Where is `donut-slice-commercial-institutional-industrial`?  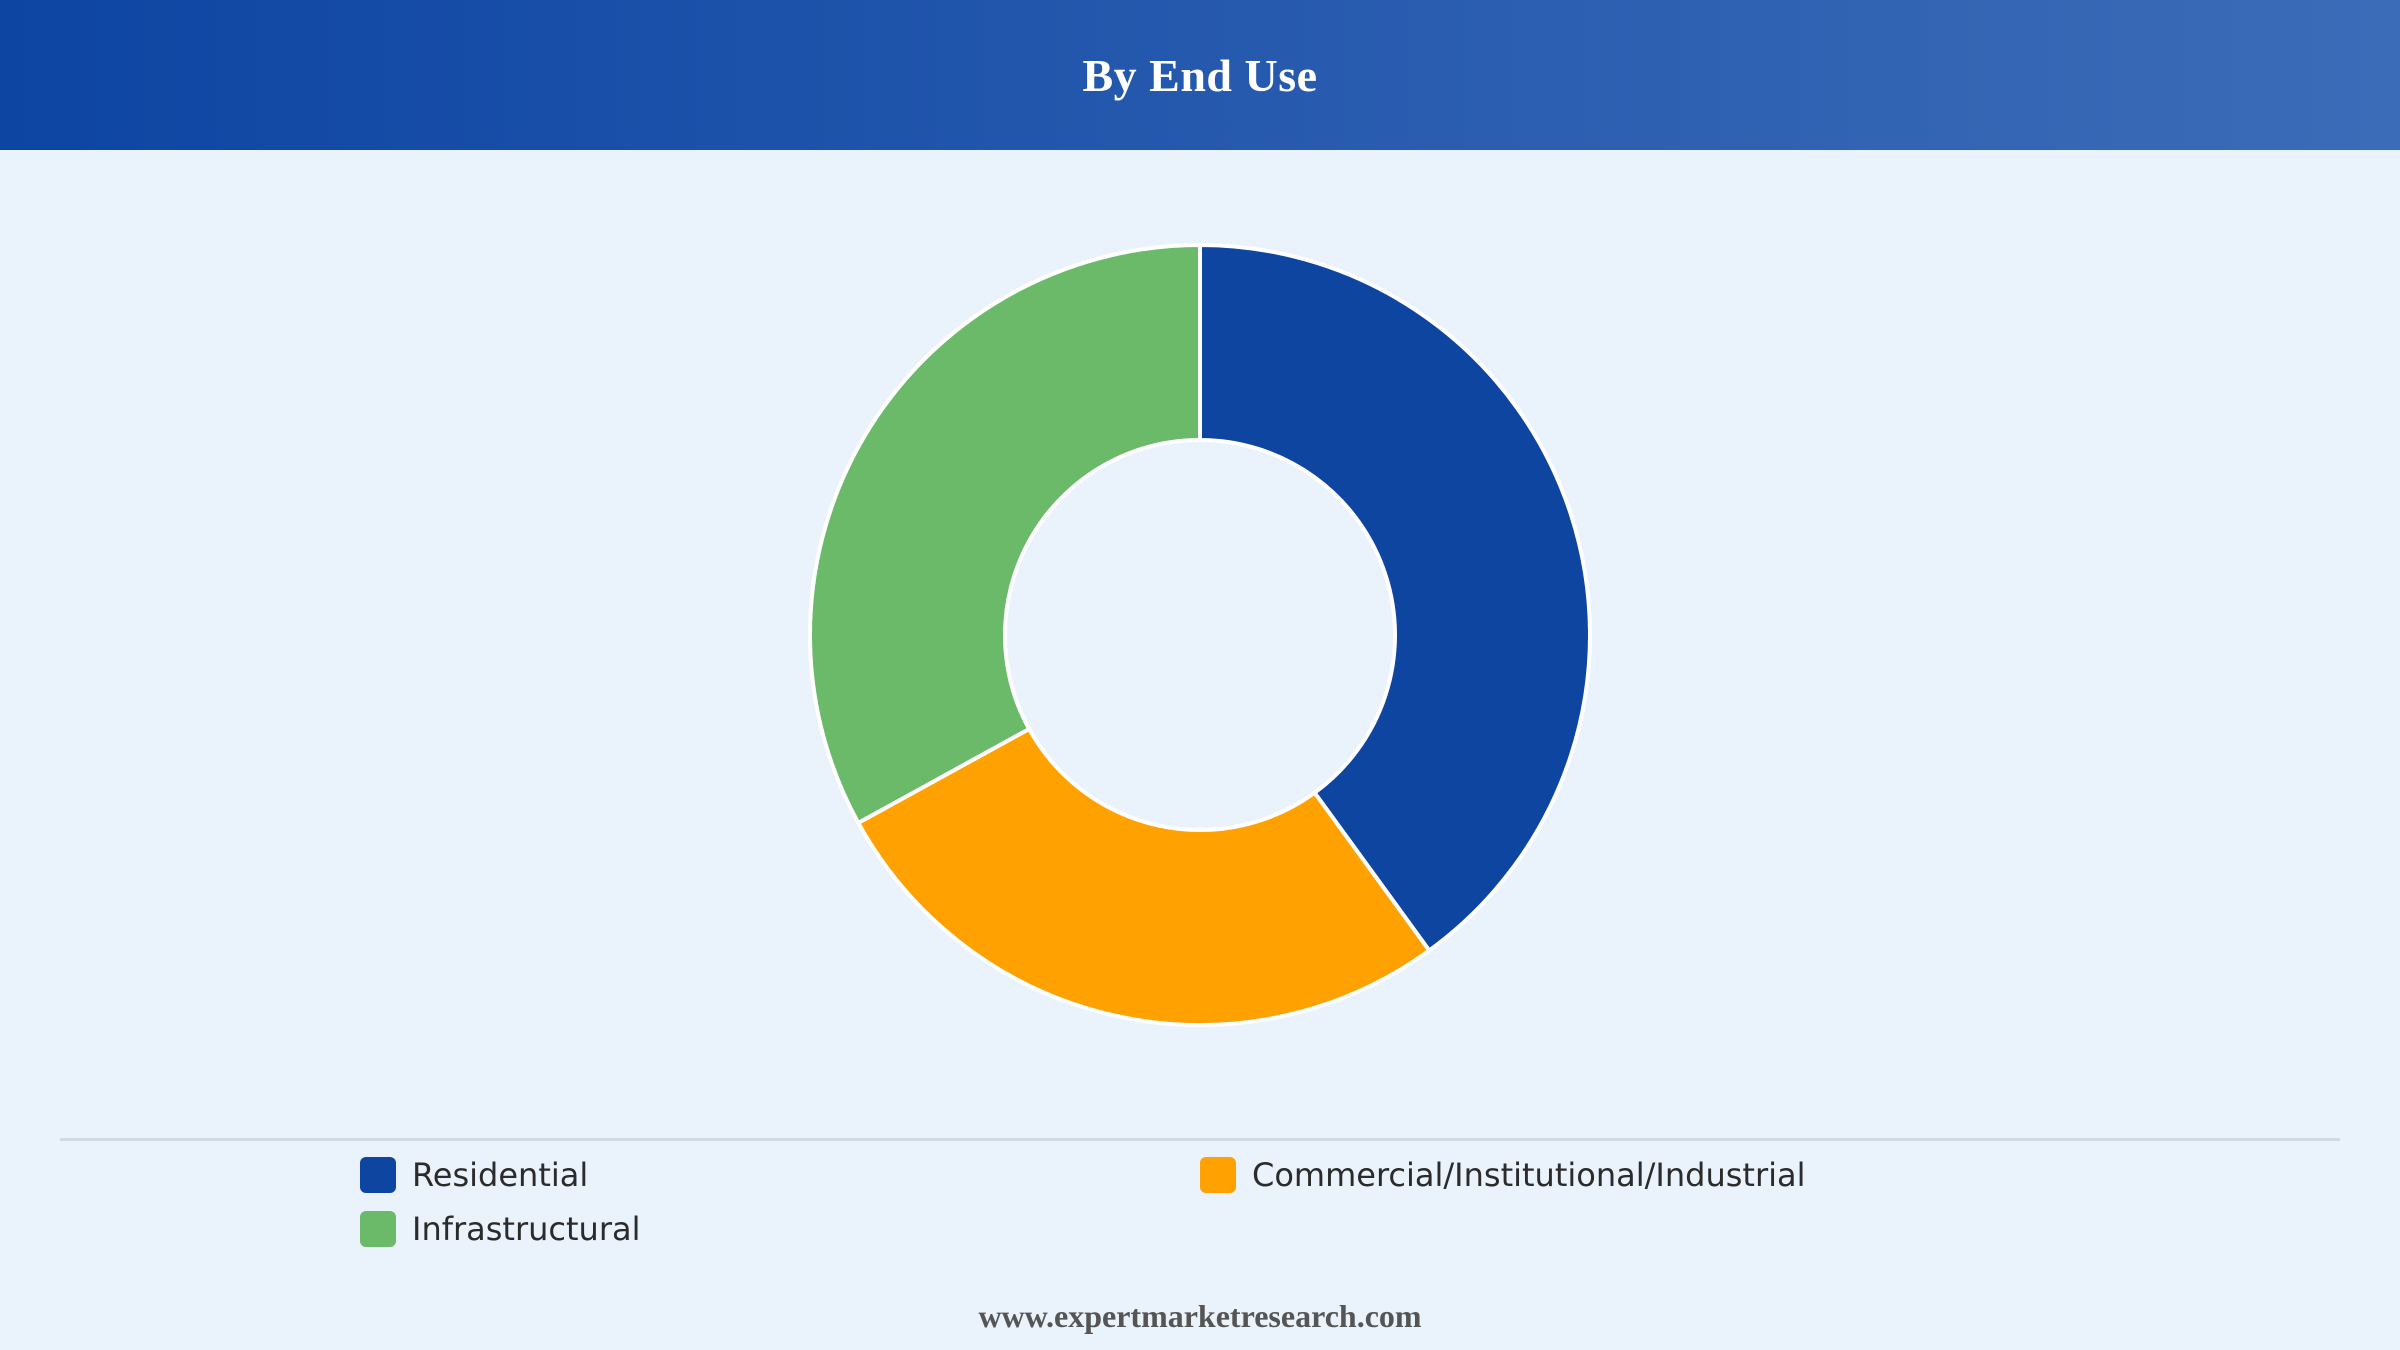
donut-slice-commercial-institutional-industrial is located at coordinates (1144, 876).